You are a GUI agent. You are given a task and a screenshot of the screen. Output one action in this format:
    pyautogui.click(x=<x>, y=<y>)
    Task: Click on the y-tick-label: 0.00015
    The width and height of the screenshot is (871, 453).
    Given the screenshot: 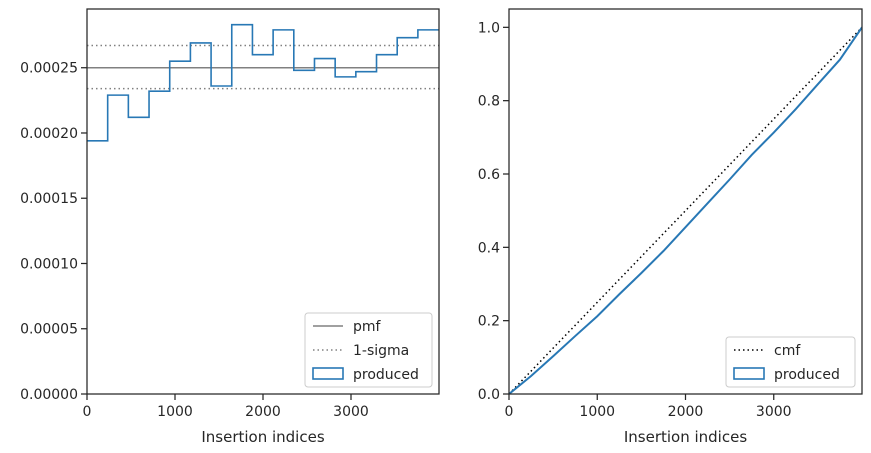 What is the action you would take?
    pyautogui.click(x=49, y=199)
    